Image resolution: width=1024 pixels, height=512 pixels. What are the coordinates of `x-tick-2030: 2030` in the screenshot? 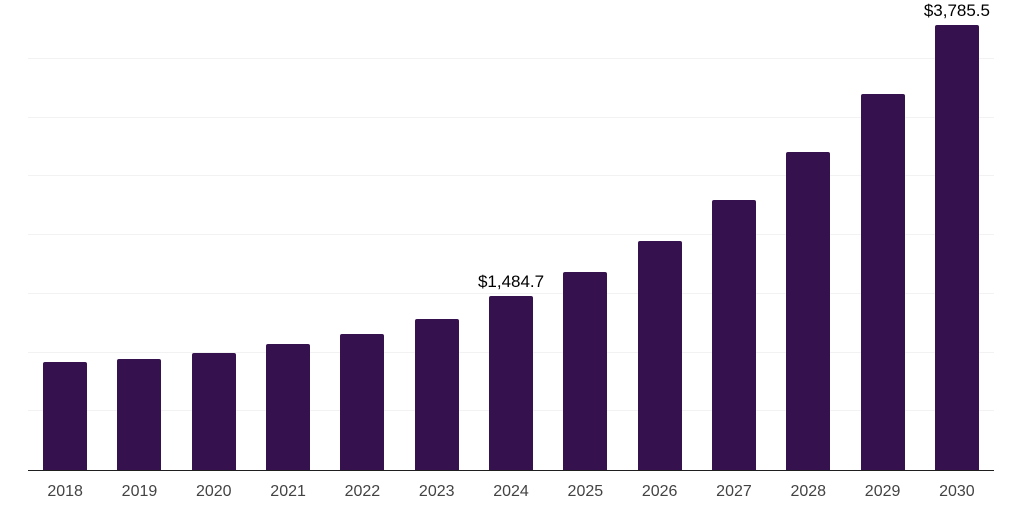 It's located at (957, 491).